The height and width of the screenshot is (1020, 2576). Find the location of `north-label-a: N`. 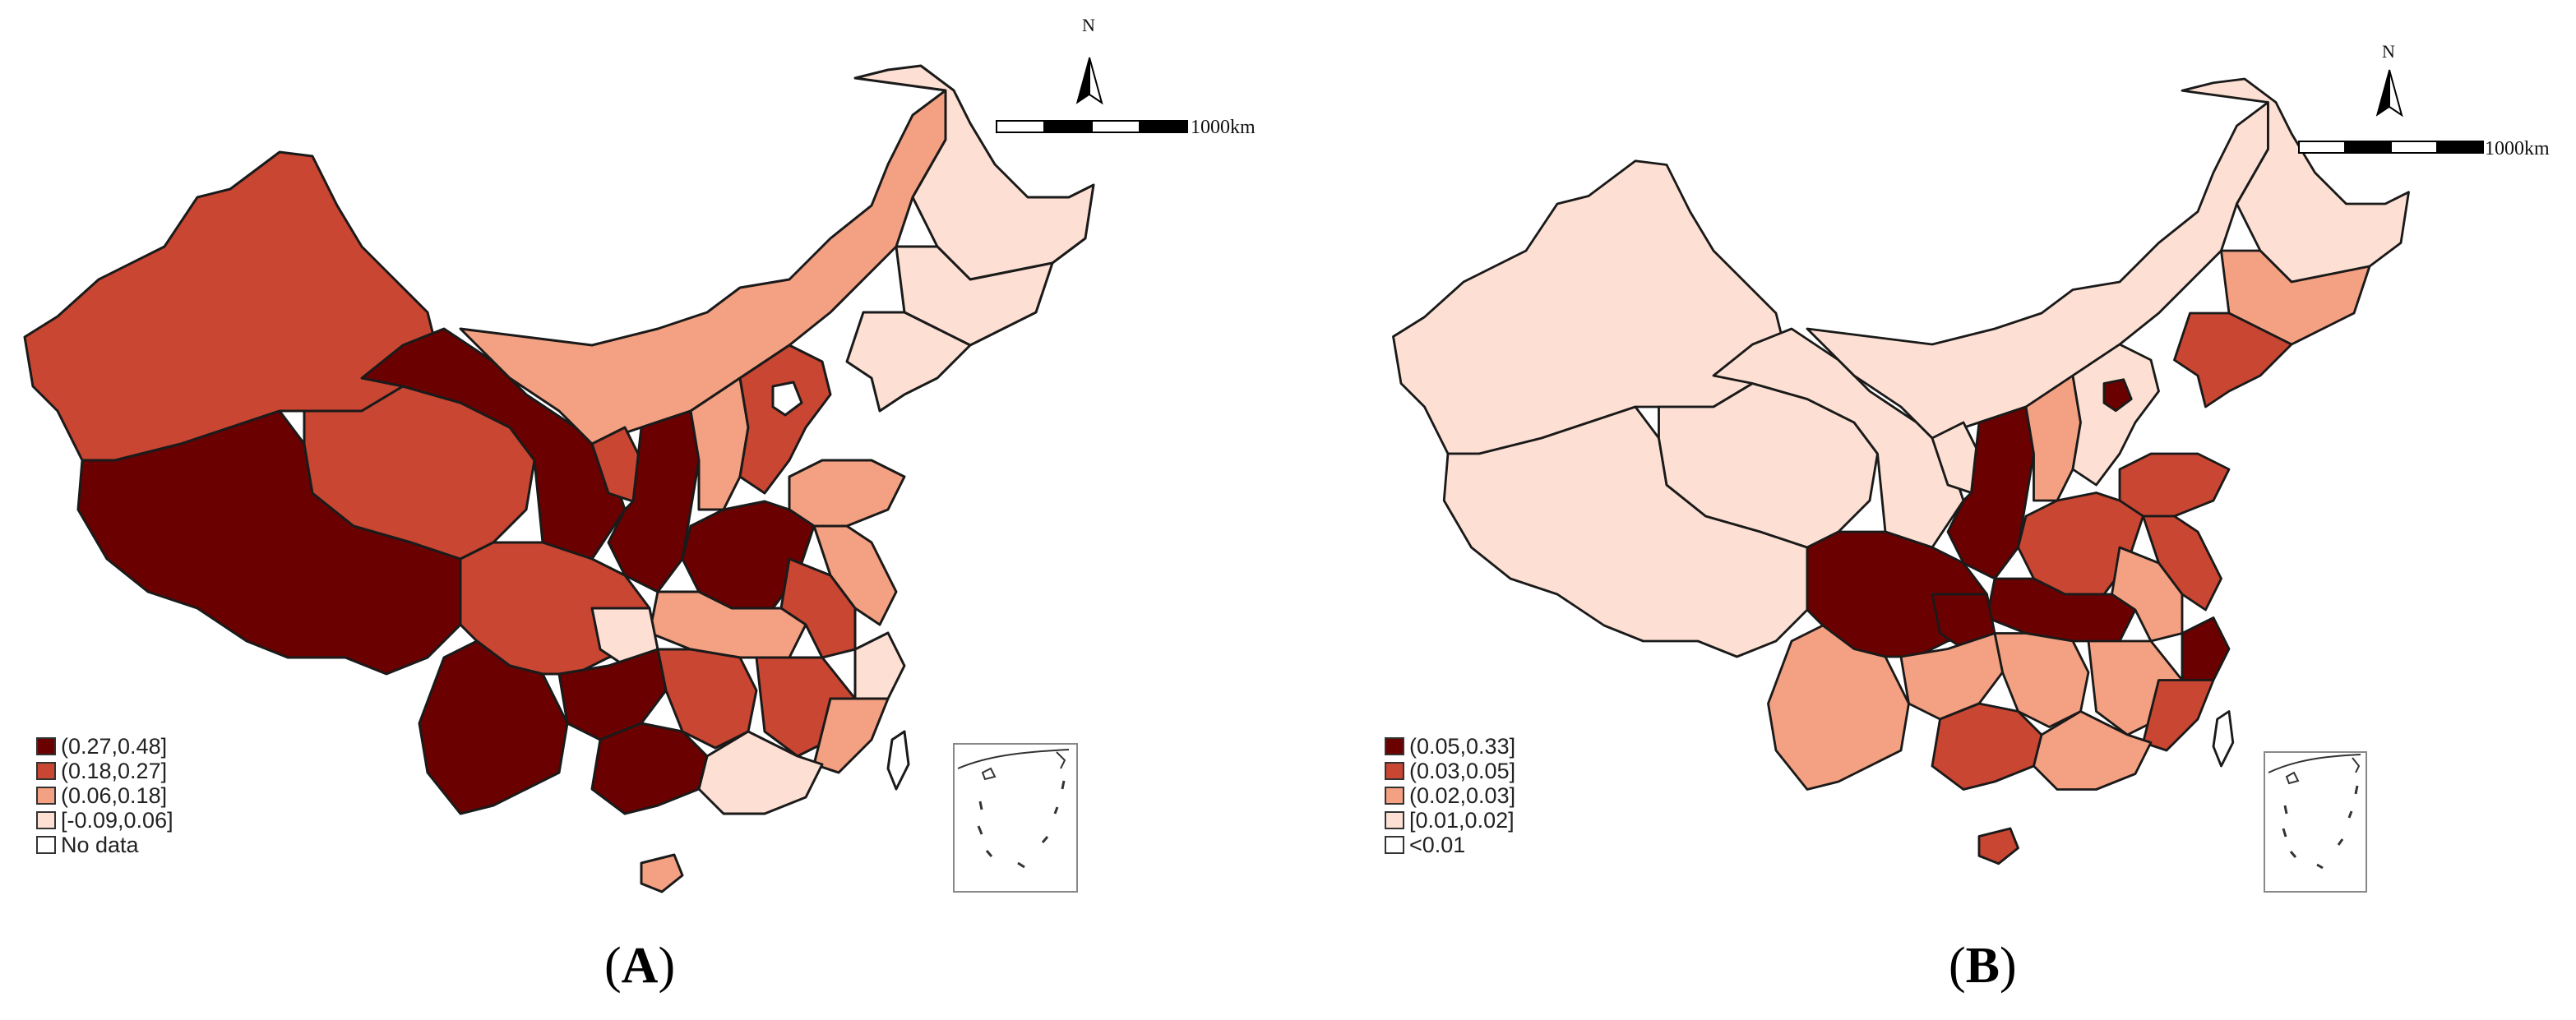

north-label-a: N is located at coordinates (1088, 25).